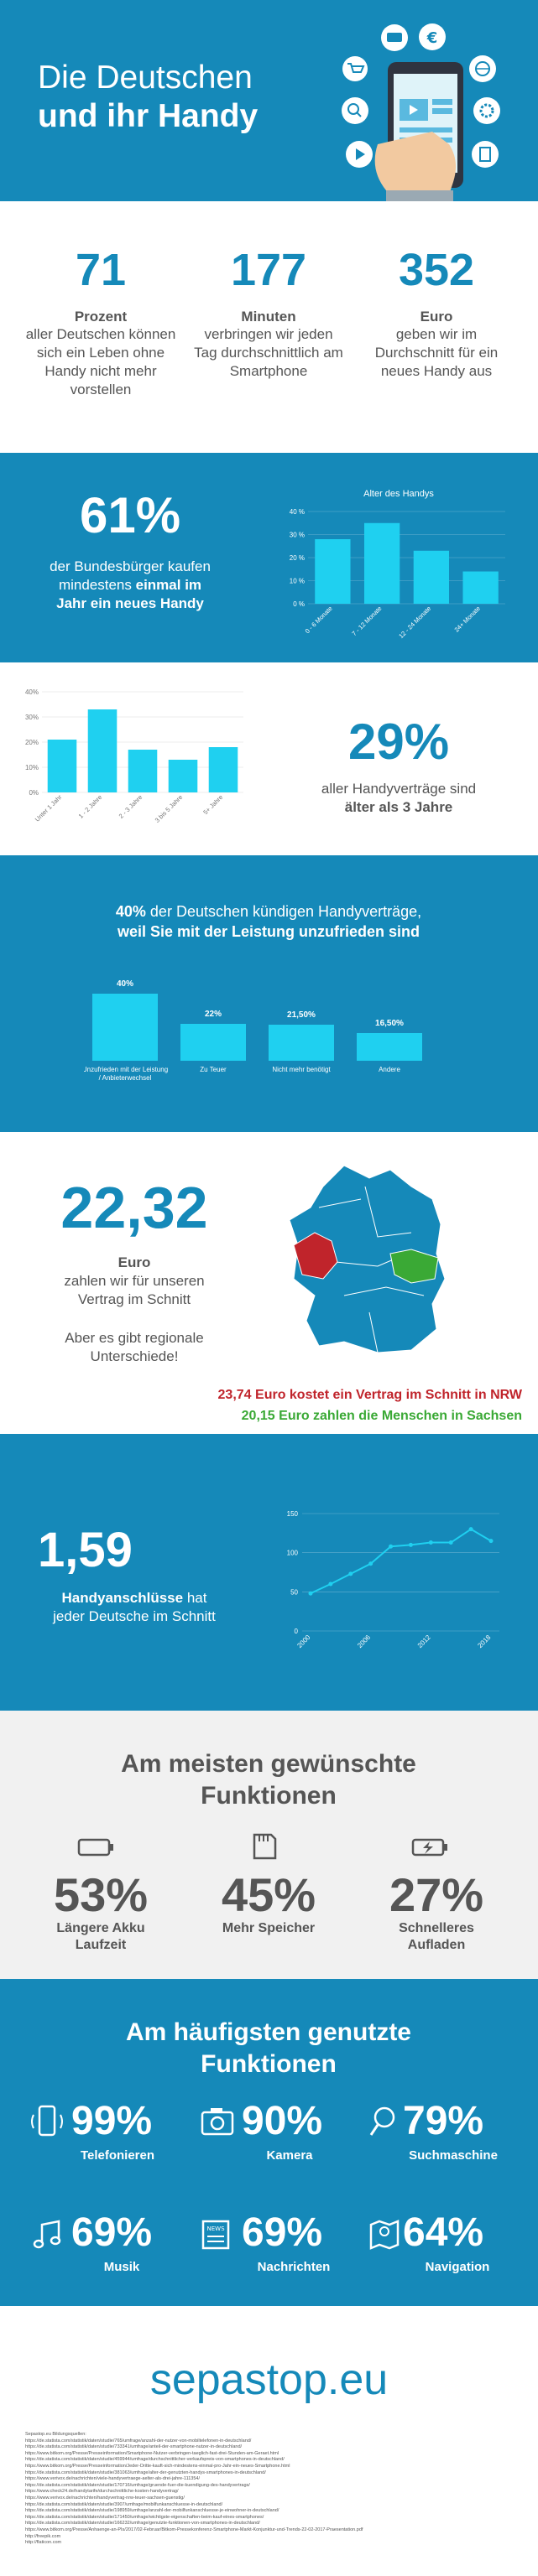 This screenshot has width=538, height=2576. What do you see at coordinates (130, 515) in the screenshot?
I see `phone-age-percent: 61%` at bounding box center [130, 515].